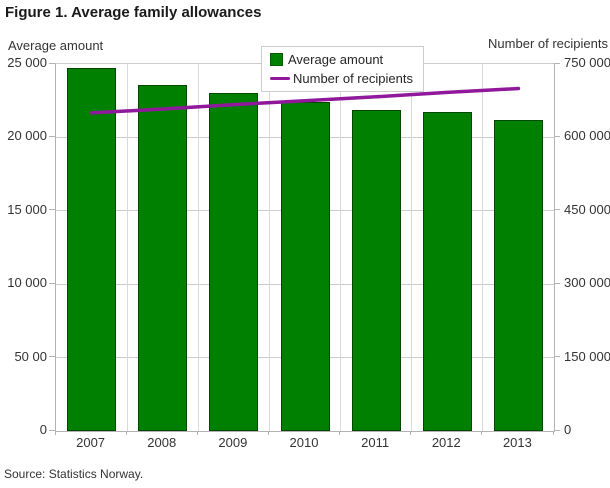  Describe the element at coordinates (587, 136) in the screenshot. I see `right-tick-label: 600 000` at that location.